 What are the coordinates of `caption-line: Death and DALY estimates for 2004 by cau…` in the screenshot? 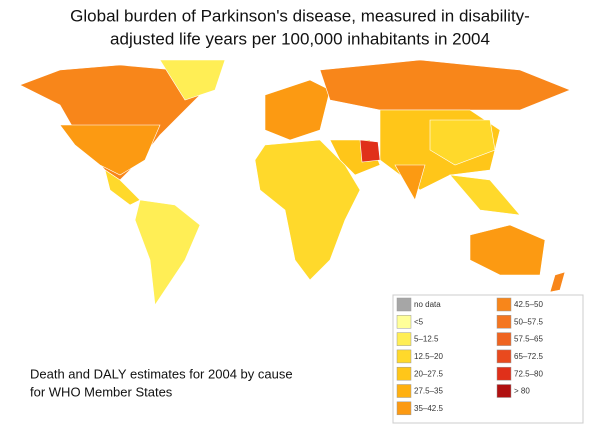 It's located at (161, 373).